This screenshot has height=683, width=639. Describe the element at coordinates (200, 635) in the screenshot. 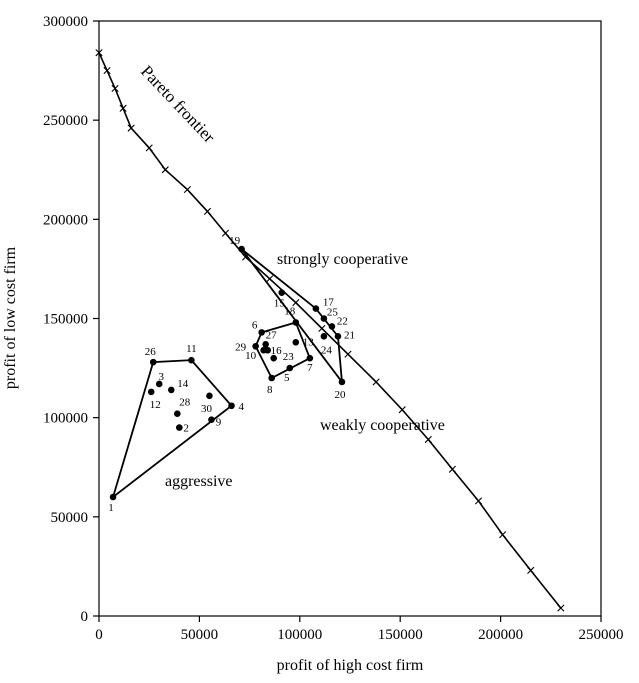

I see `x-tick-label: 50000` at that location.